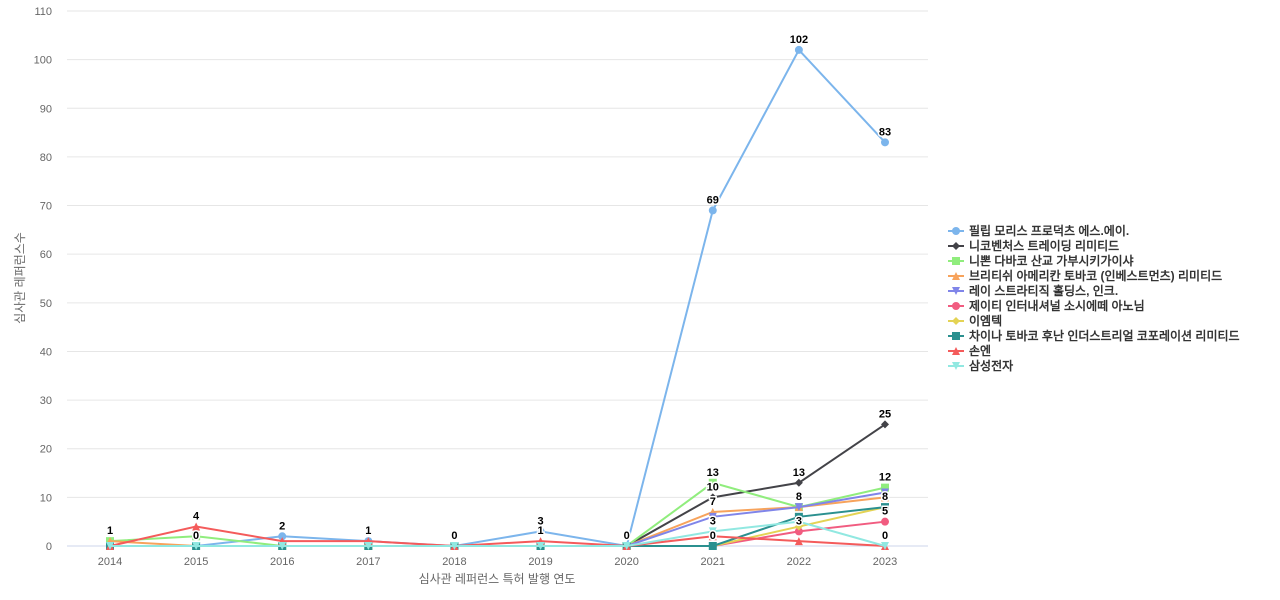  Describe the element at coordinates (46, 158) in the screenshot. I see `y-tick-label: 80` at that location.